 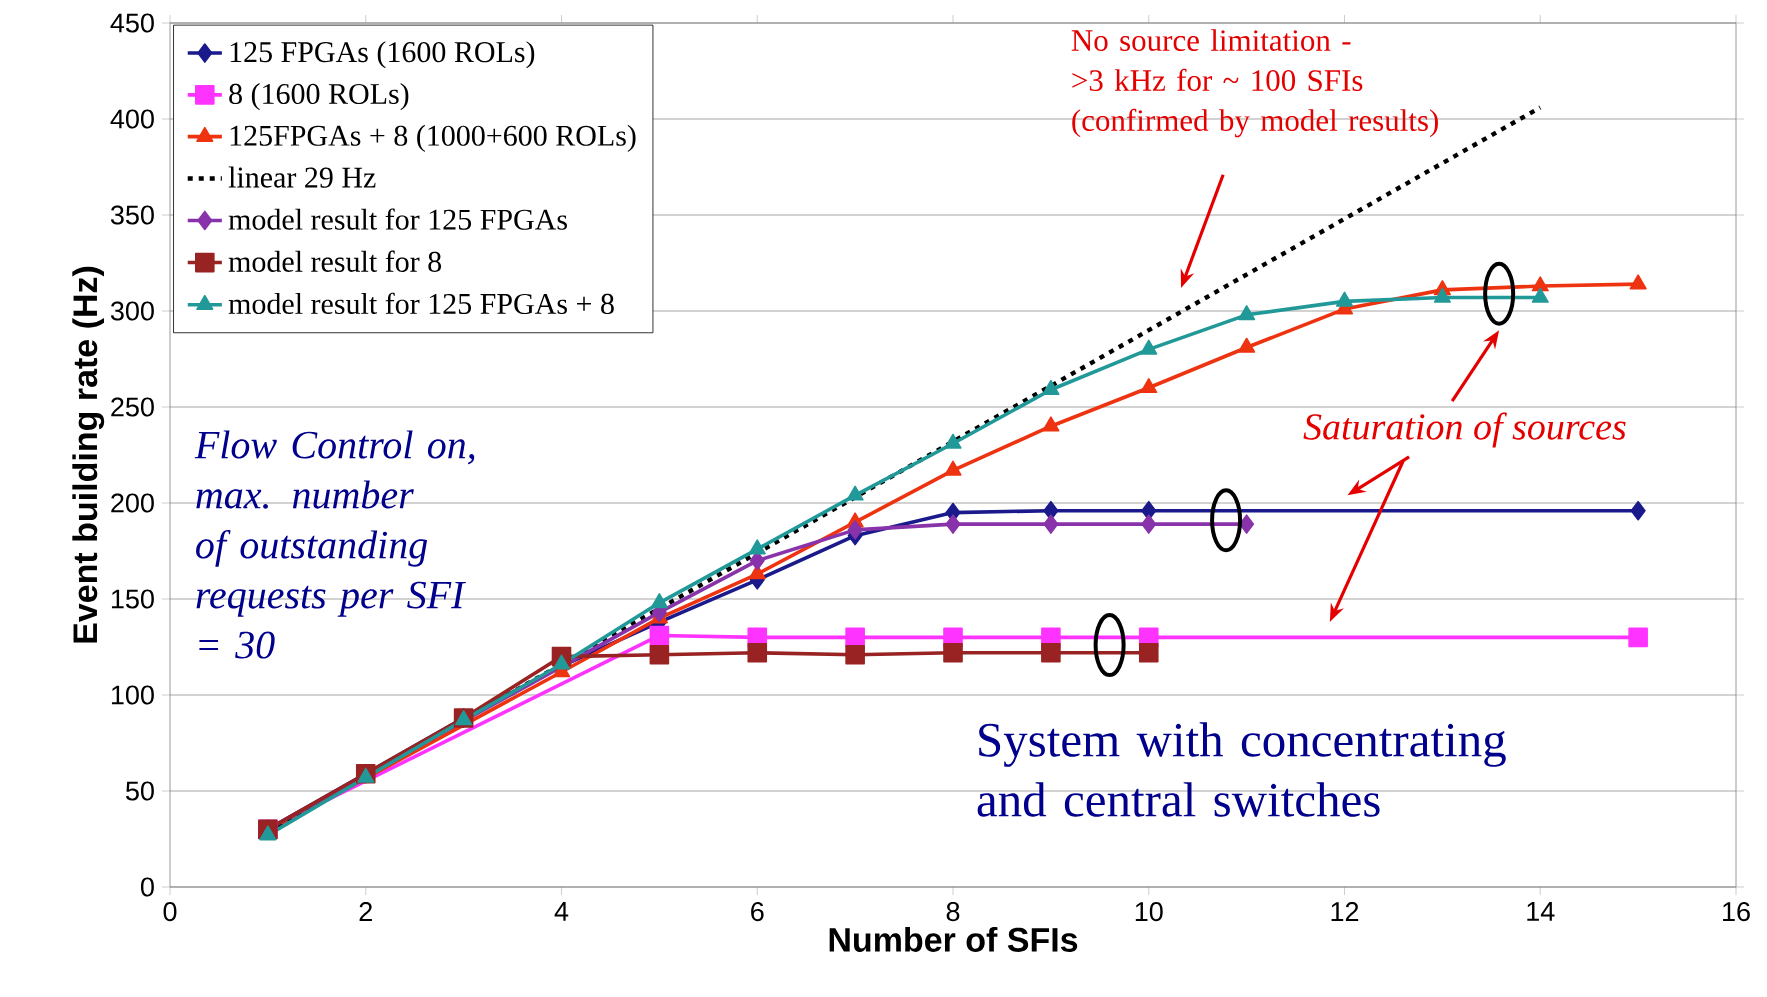 What do you see at coordinates (132, 23) in the screenshot?
I see `y-tick-label: 450` at bounding box center [132, 23].